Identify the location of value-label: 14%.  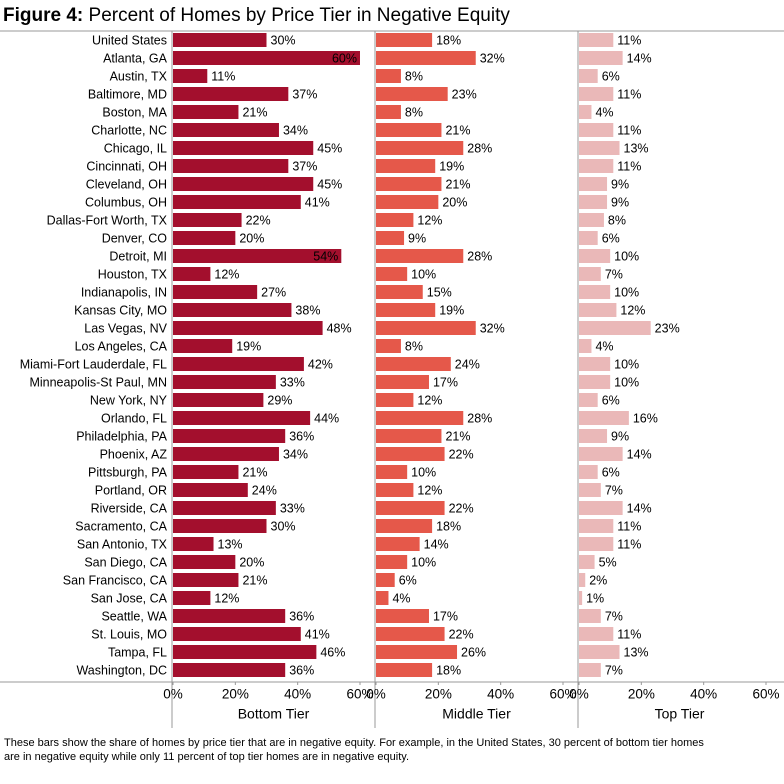
(639, 454).